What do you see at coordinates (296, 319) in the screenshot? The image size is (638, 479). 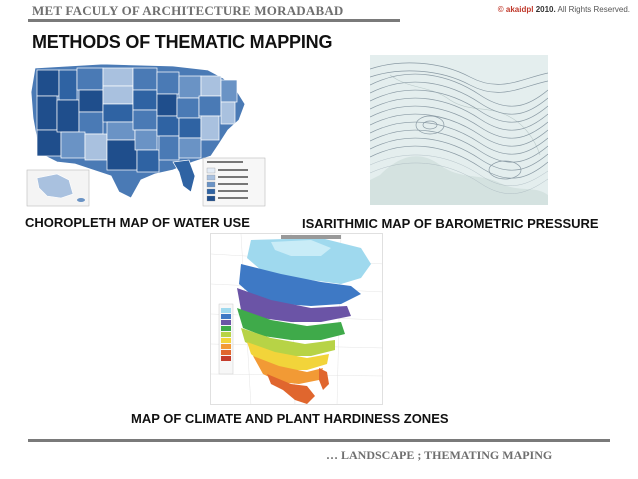 I see `plant-hardiness-zones-map` at bounding box center [296, 319].